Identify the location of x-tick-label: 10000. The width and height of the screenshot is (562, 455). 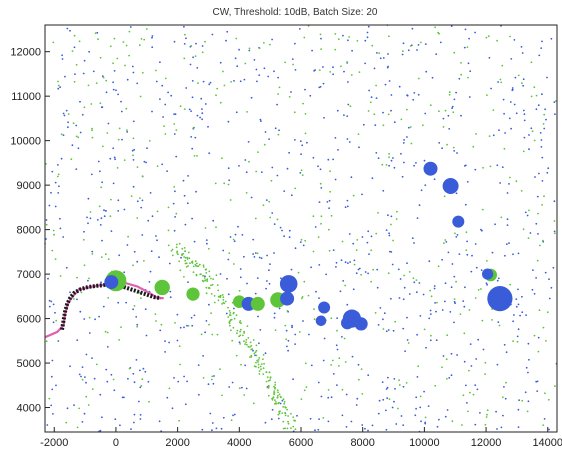
(424, 443).